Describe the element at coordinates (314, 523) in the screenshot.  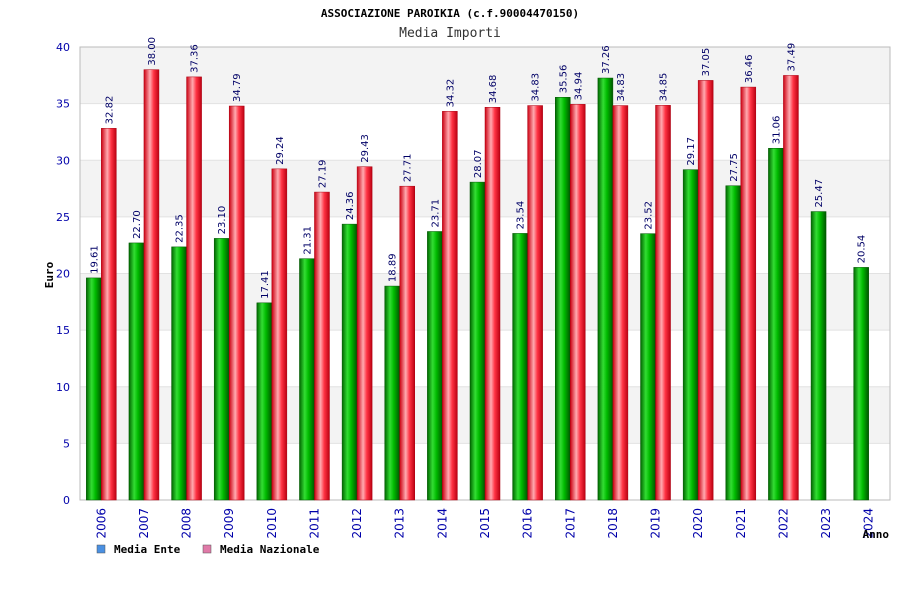
I see `x-tick-label: 2011` at that location.